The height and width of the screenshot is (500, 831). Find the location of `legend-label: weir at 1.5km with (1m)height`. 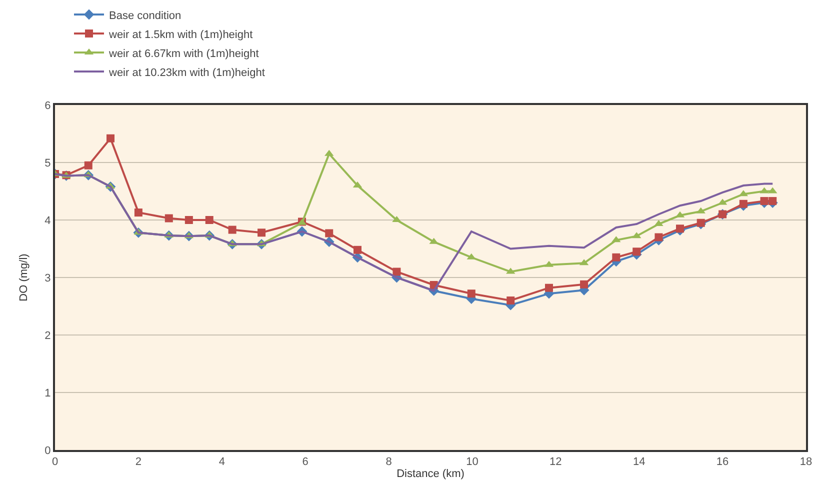

legend-label: weir at 1.5km with (1m)height is located at coordinates (180, 34).